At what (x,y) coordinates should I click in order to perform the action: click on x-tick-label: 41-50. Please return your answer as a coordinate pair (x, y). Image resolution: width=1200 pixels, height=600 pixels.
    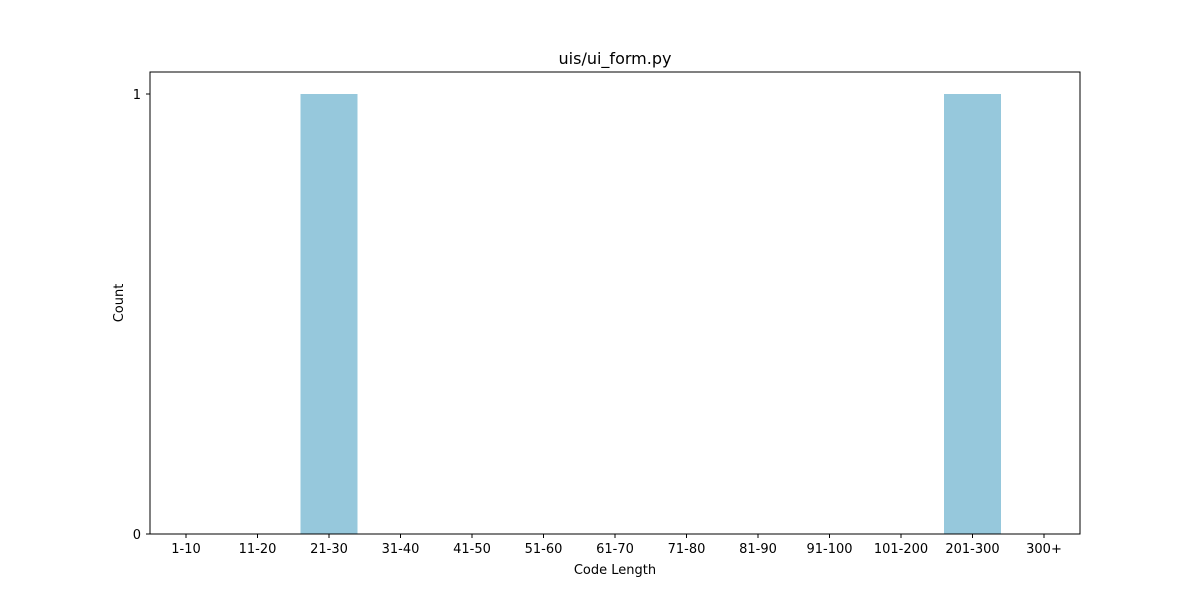
    Looking at the image, I should click on (472, 549).